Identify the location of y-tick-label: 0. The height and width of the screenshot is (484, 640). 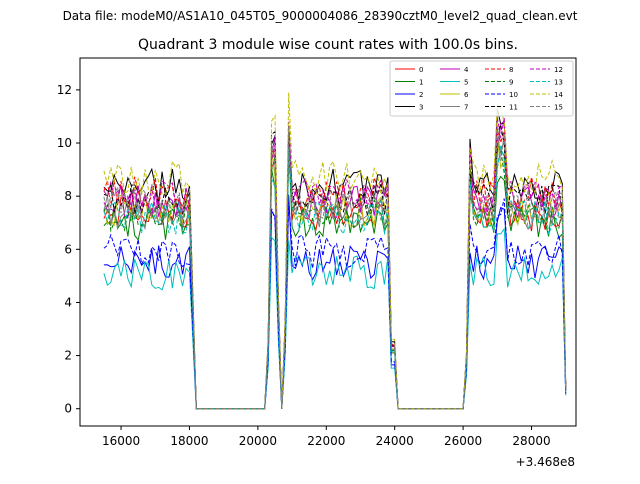
(68, 409).